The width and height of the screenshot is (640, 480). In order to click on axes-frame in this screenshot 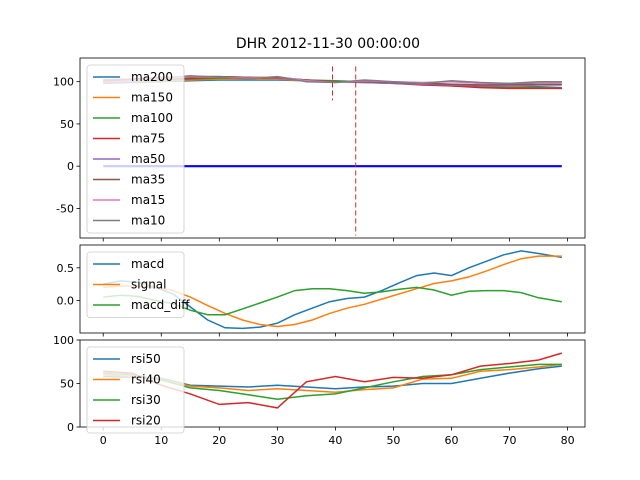, I will do `click(332, 289)`.